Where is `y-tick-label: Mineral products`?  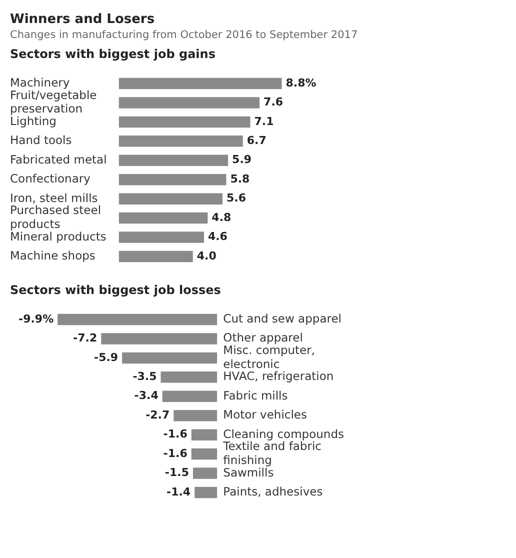
y-tick-label: Mineral products is located at coordinates (58, 236).